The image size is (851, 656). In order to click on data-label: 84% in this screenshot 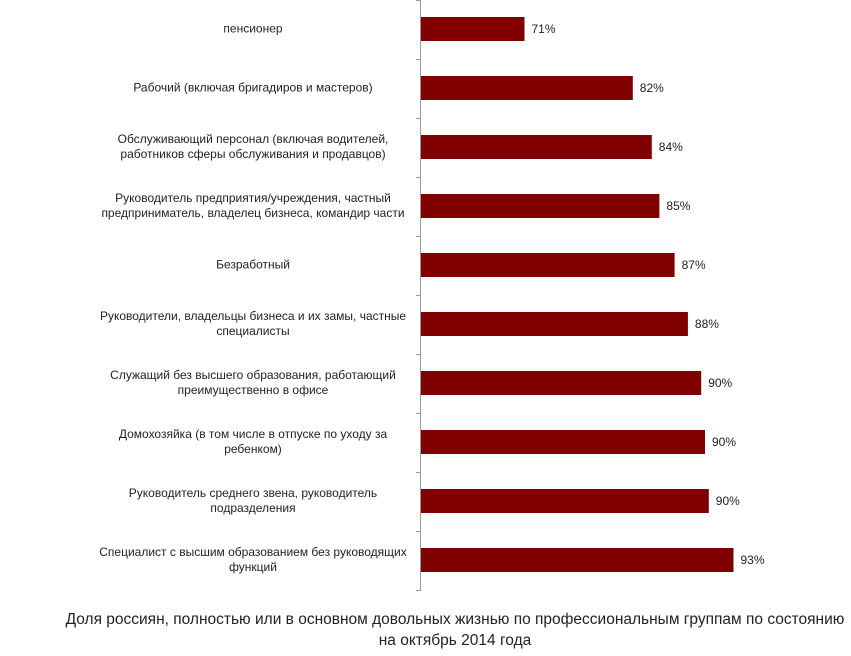, I will do `click(671, 147)`.